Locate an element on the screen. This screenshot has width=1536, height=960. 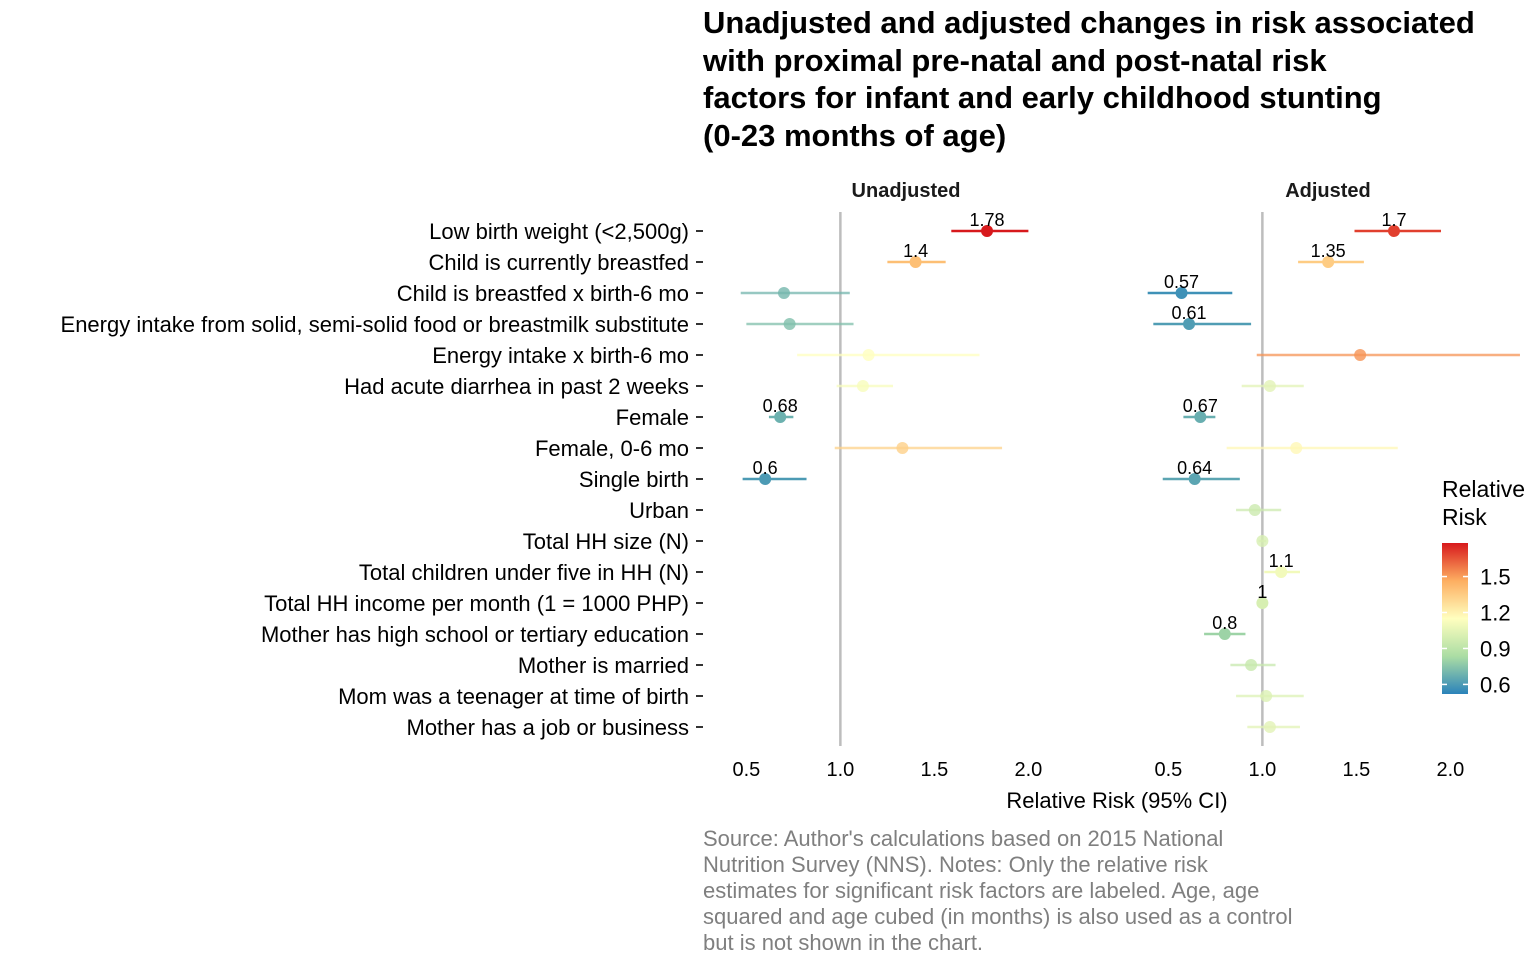
data-label: 0.64 is located at coordinates (1194, 468).